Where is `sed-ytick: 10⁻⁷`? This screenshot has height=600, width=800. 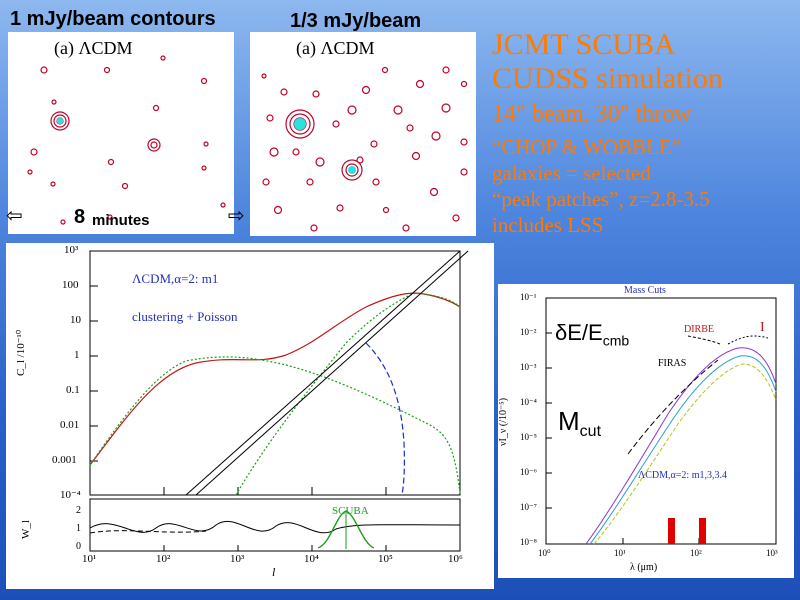
sed-ytick: 10⁻⁷ is located at coordinates (528, 507).